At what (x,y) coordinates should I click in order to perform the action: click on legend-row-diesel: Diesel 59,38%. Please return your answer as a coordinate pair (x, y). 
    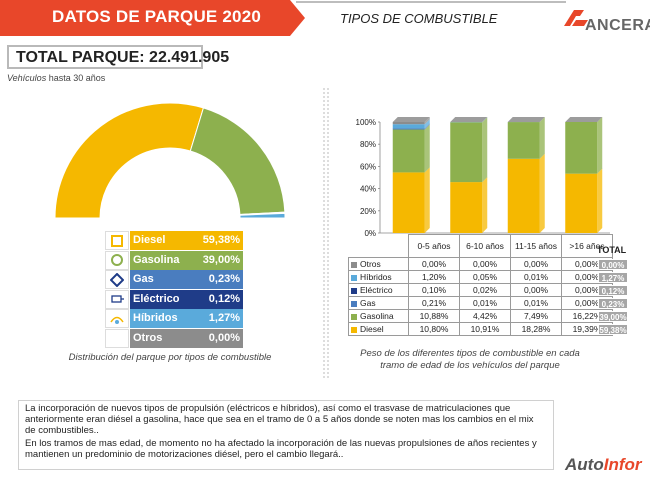
    Looking at the image, I should click on (174, 240).